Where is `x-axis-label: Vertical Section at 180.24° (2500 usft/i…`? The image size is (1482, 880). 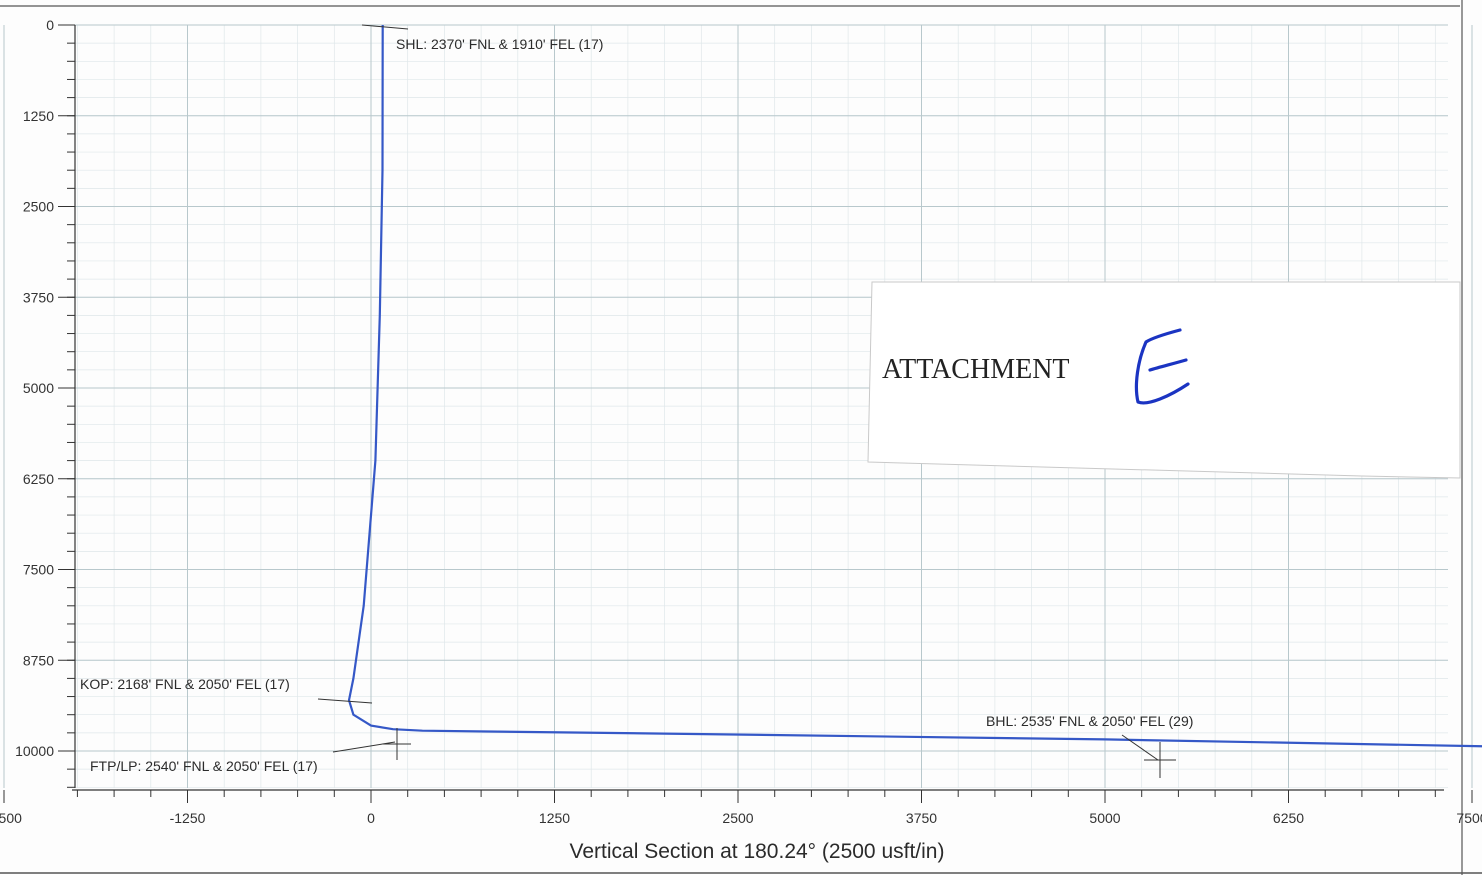
x-axis-label: Vertical Section at 180.24° (2500 usft/i… is located at coordinates (757, 851).